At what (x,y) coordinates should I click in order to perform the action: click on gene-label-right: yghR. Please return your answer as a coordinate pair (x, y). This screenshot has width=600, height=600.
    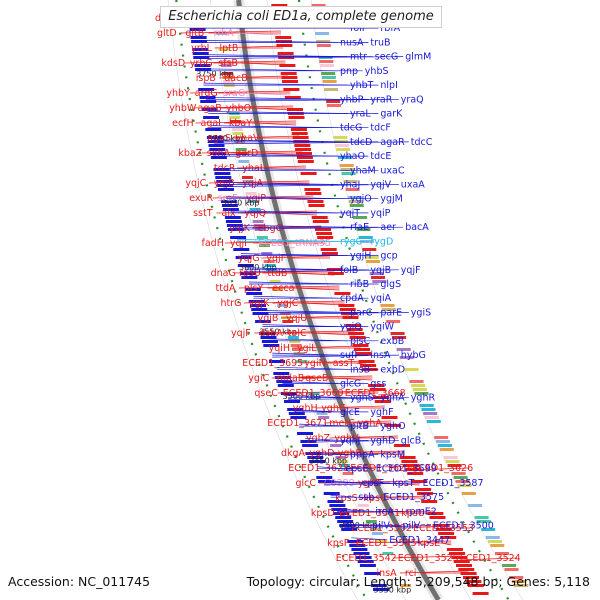
    Looking at the image, I should click on (423, 398).